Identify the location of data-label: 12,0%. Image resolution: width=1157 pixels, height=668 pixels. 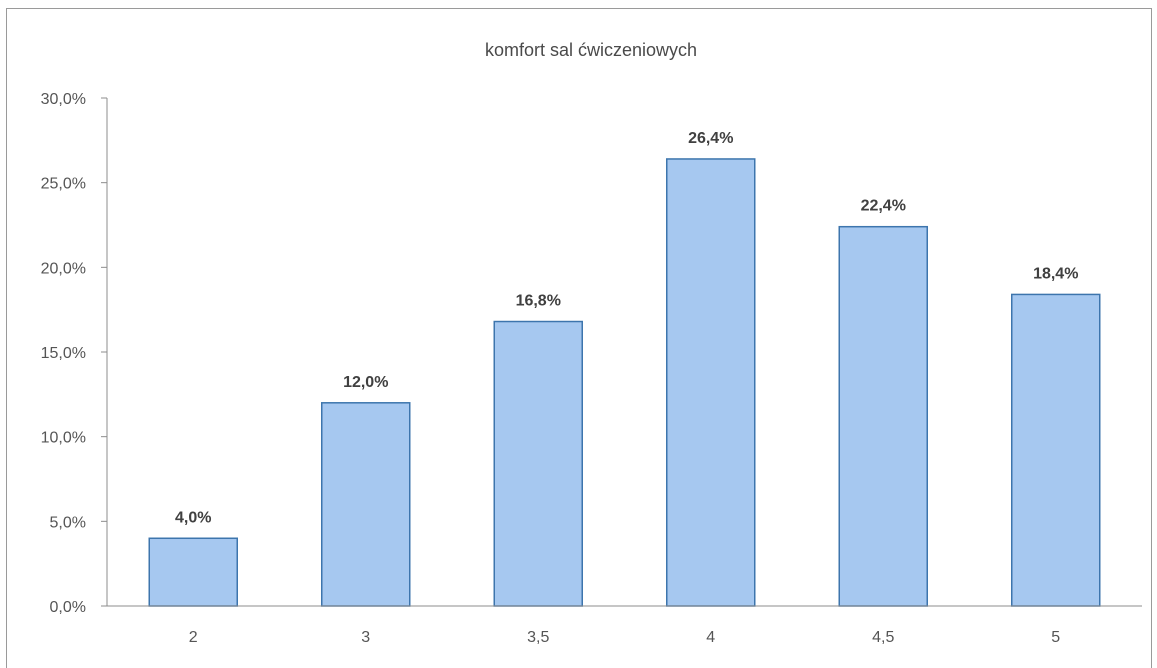
(365, 382).